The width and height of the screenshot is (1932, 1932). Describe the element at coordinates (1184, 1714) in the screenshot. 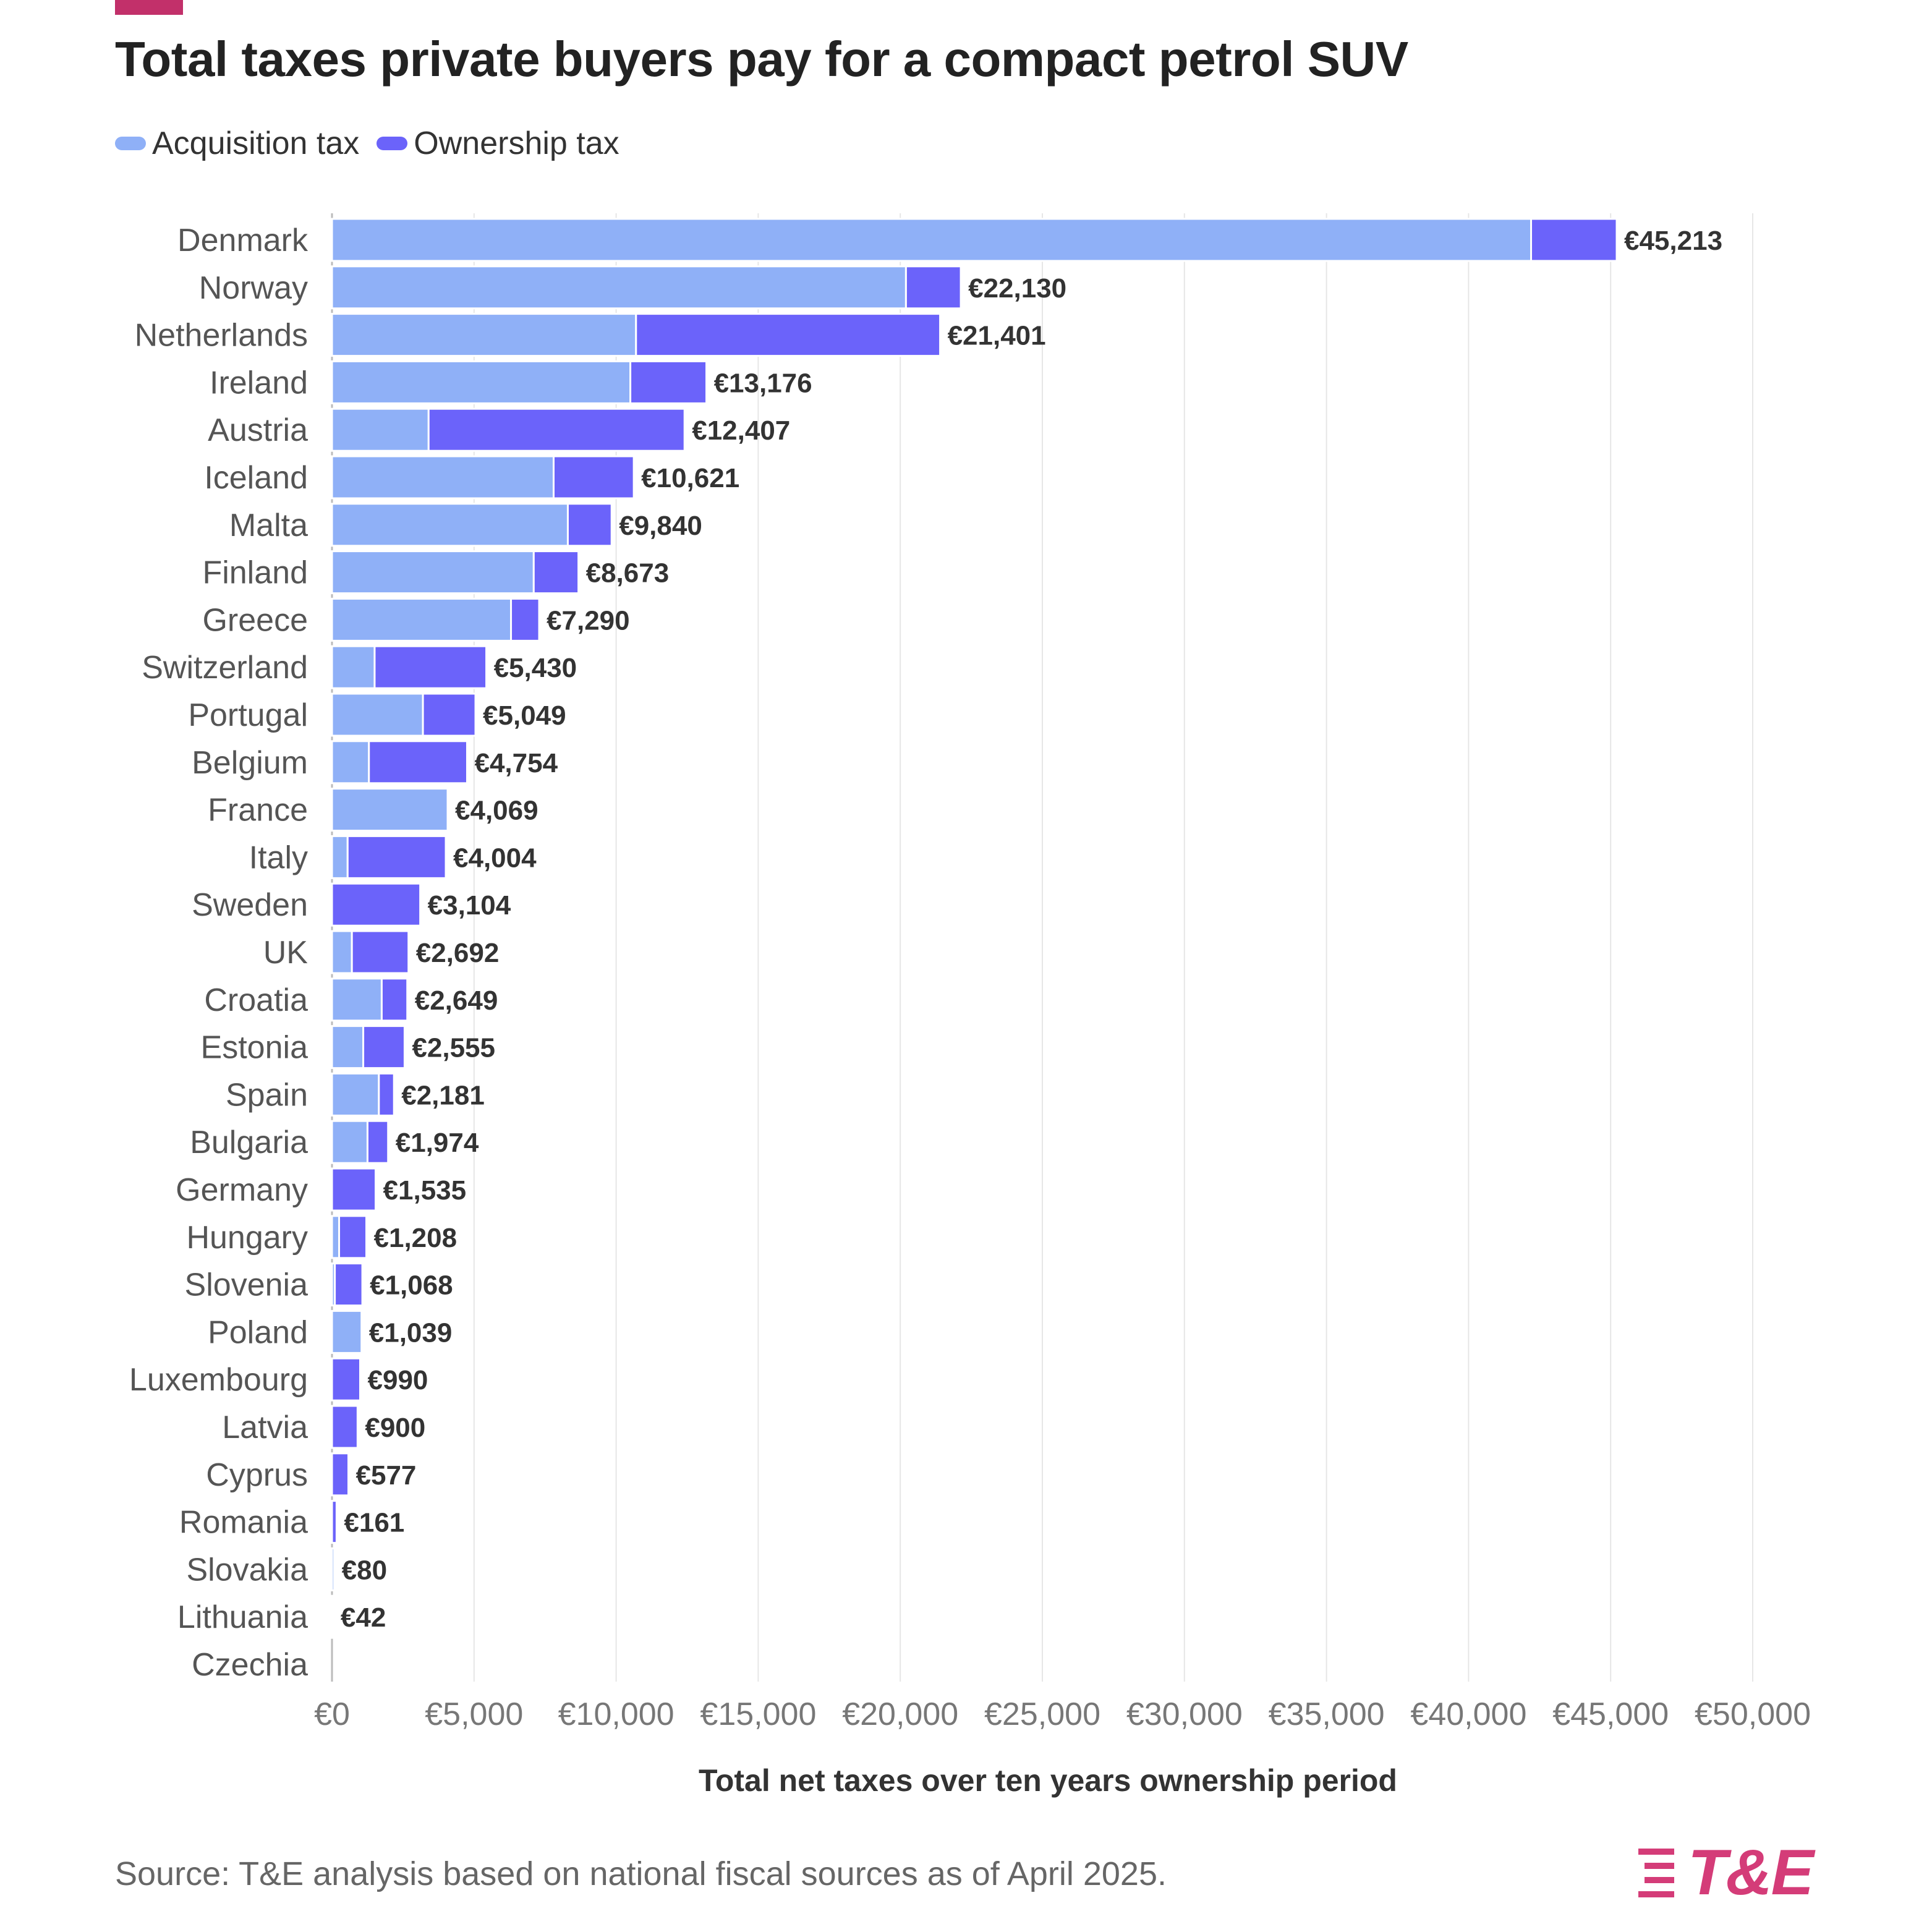

I see `x-tick-label: €30,000` at that location.